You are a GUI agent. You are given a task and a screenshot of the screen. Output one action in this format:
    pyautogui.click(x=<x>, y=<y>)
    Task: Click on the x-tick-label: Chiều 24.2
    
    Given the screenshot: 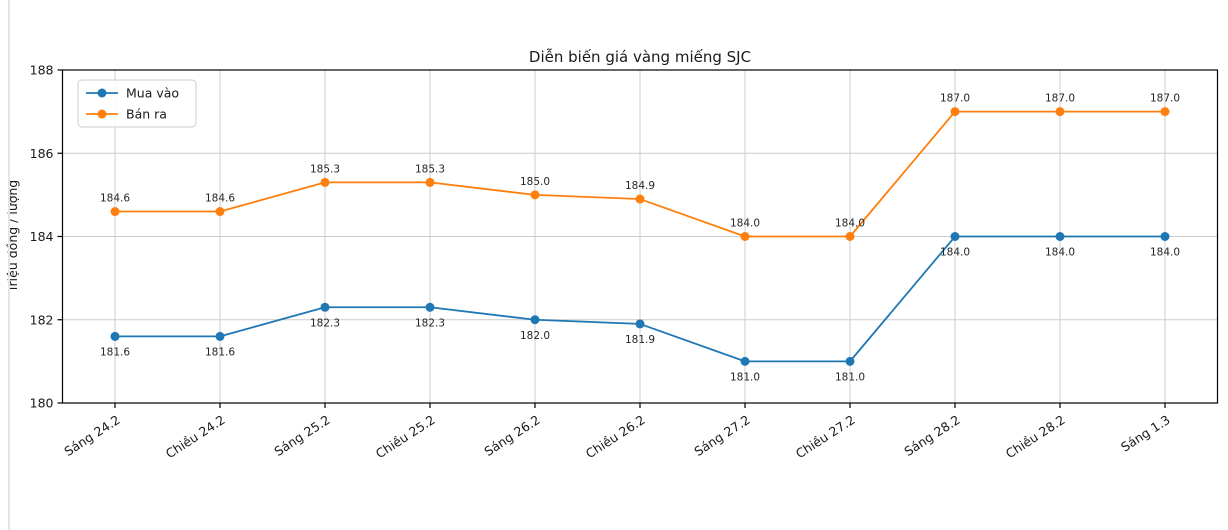 What is the action you would take?
    pyautogui.click(x=195, y=436)
    